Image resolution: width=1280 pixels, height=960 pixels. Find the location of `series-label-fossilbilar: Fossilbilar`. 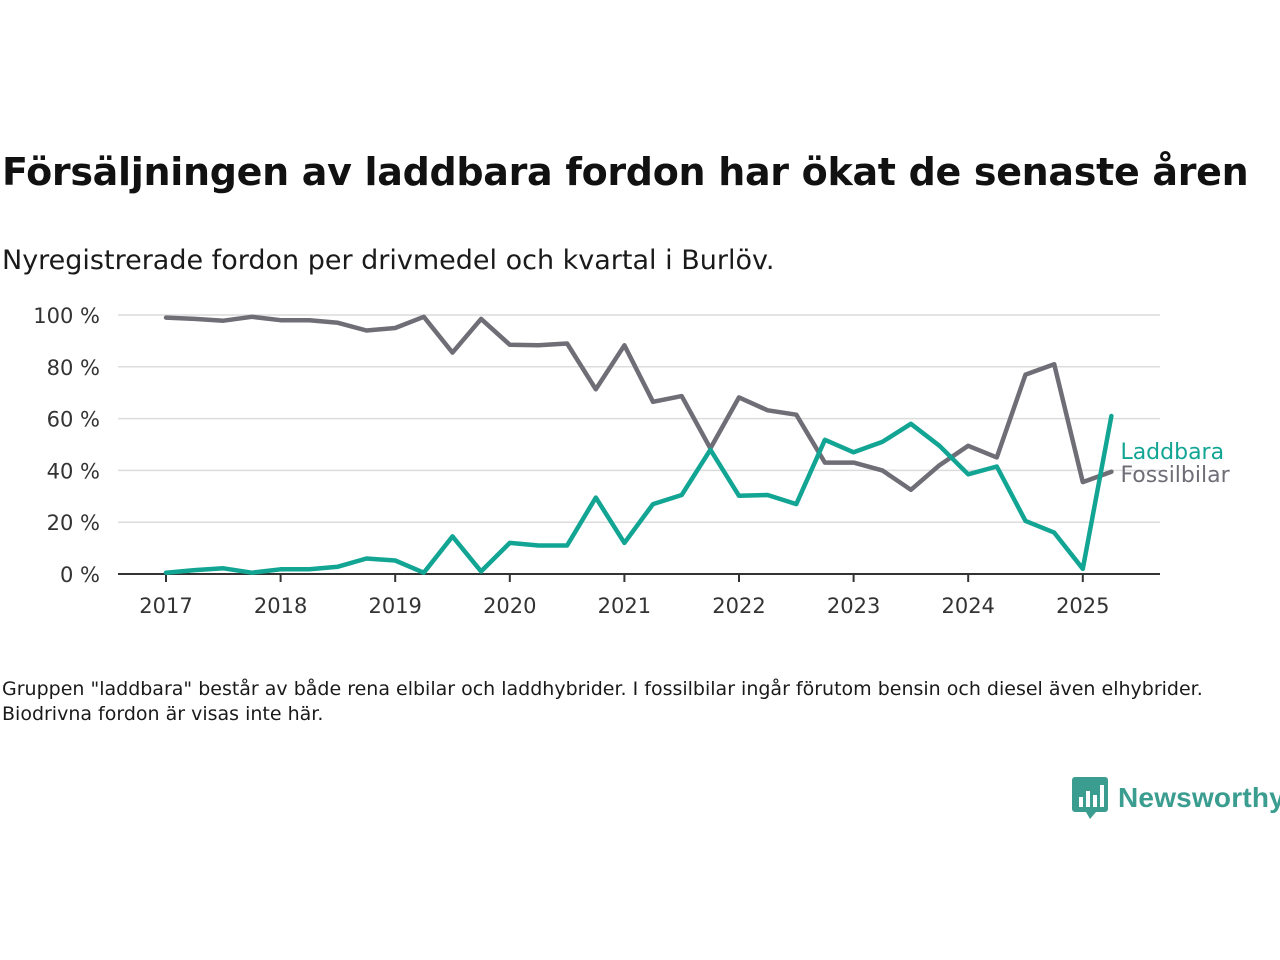

series-label-fossilbilar: Fossilbilar is located at coordinates (1175, 475).